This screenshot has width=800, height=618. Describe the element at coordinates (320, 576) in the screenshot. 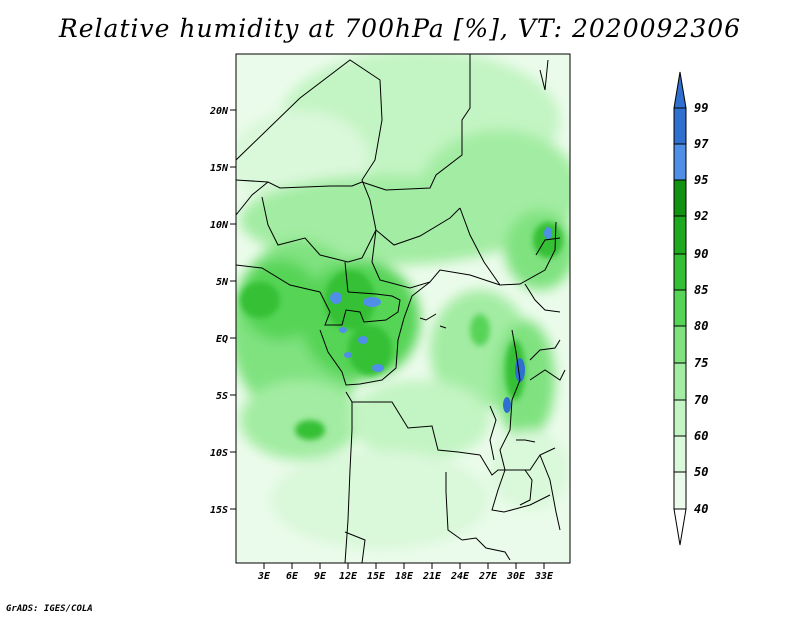

I see `lon-tick-label: 9E` at that location.